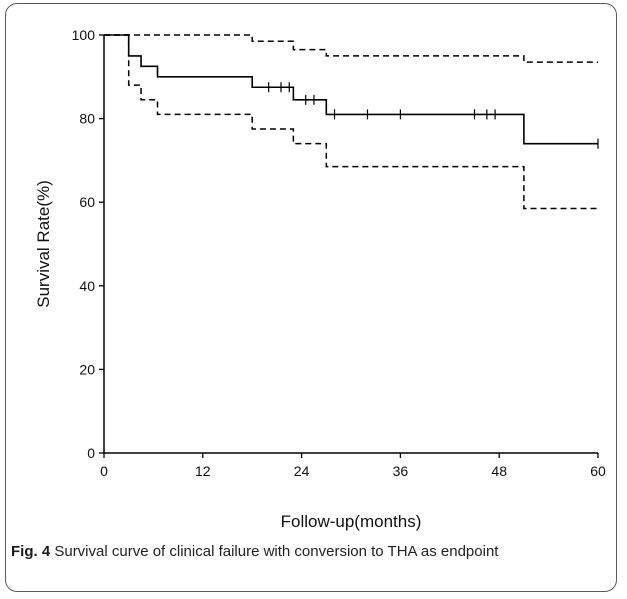 This screenshot has height=599, width=627. Describe the element at coordinates (351, 521) in the screenshot. I see `x-axis-title: Follow-up(months)` at that location.